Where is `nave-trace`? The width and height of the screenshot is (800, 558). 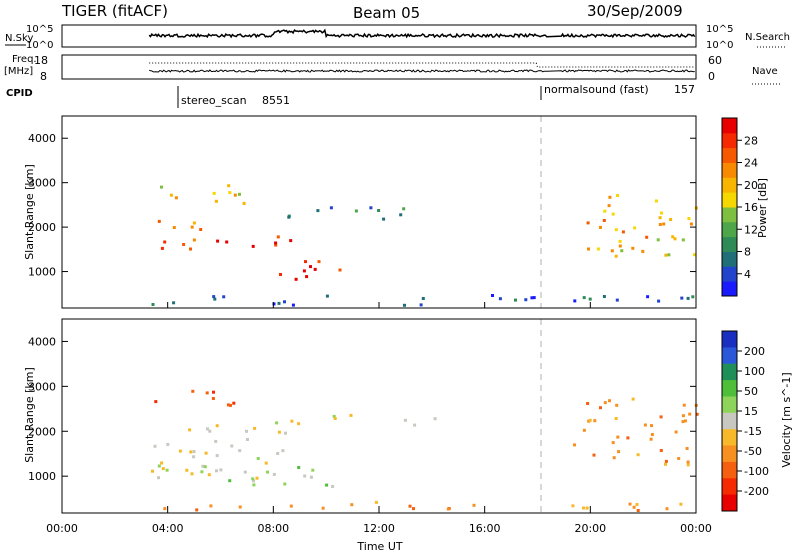 nave-trace is located at coordinates (421, 71).